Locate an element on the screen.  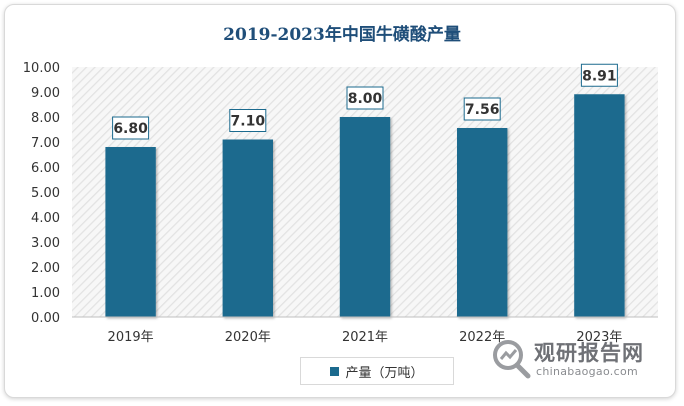
data-label: 8.91 is located at coordinates (599, 76).